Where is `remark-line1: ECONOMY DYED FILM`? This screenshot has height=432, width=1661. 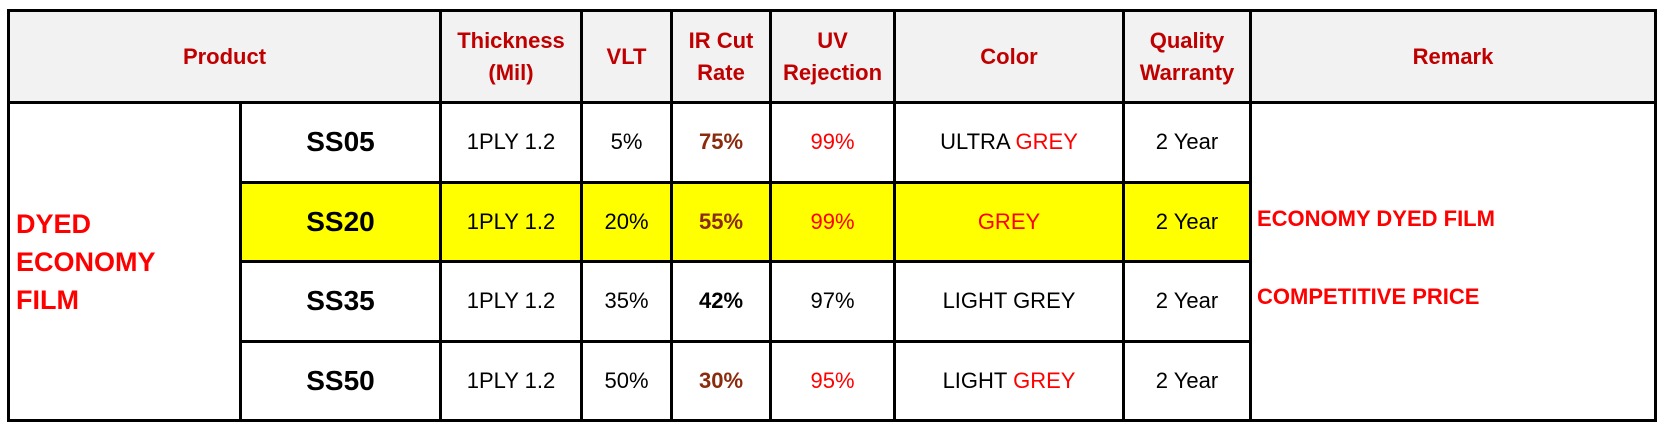
remark-line1: ECONOMY DYED FILM is located at coordinates (1376, 218).